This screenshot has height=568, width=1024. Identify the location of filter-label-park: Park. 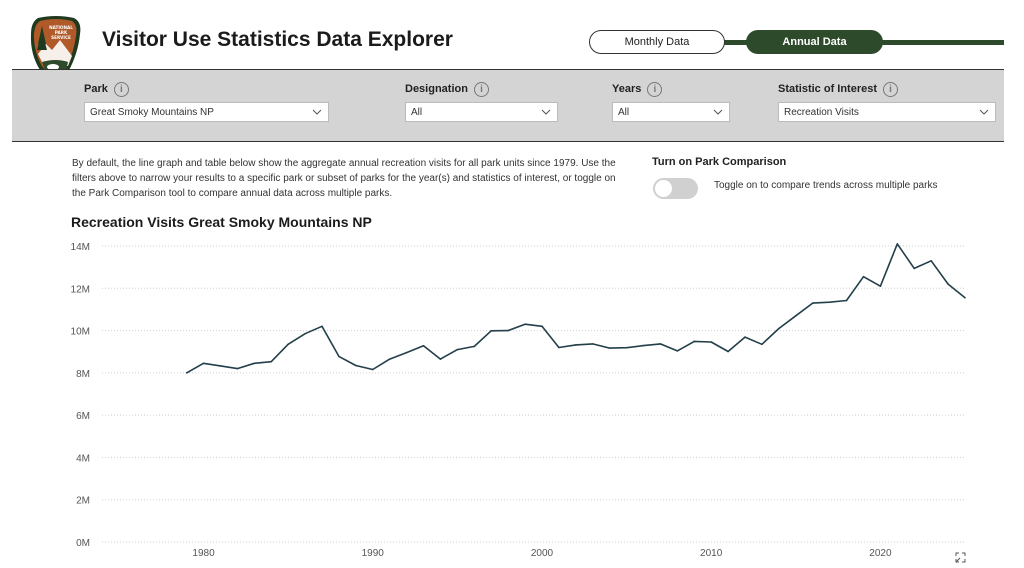
(96, 89).